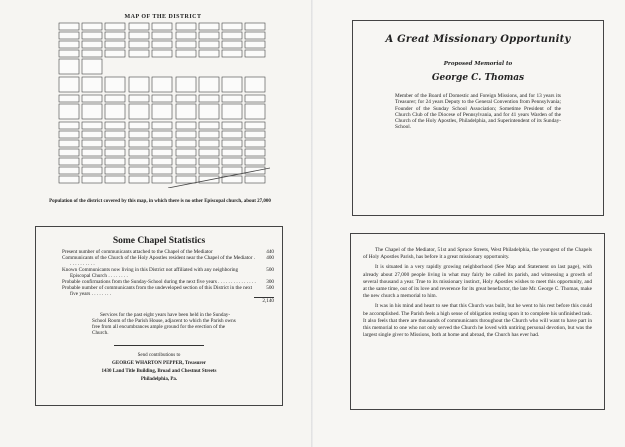 This screenshot has width=625, height=447. I want to click on send-contributions: Send contributions to, so click(159, 355).